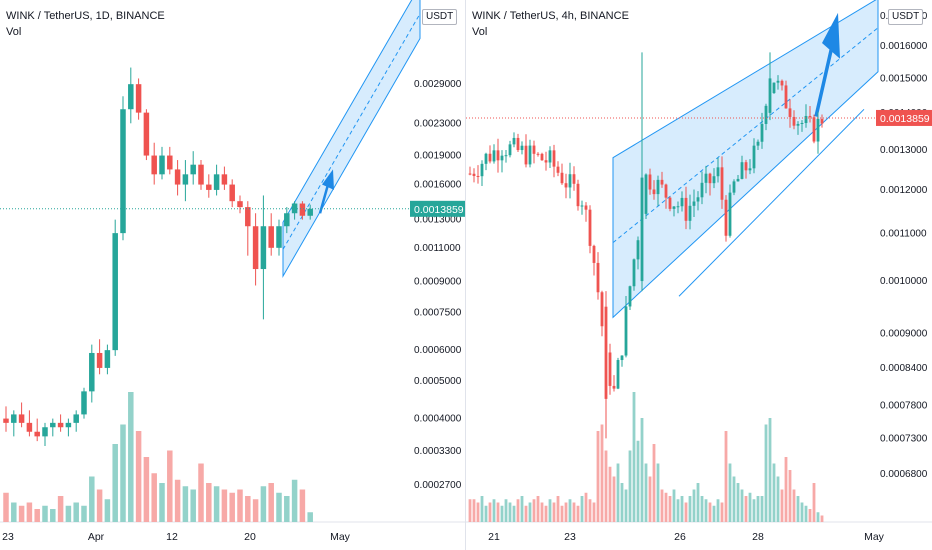 This screenshot has width=932, height=550. What do you see at coordinates (874, 537) in the screenshot?
I see `x-tick-label: May` at bounding box center [874, 537].